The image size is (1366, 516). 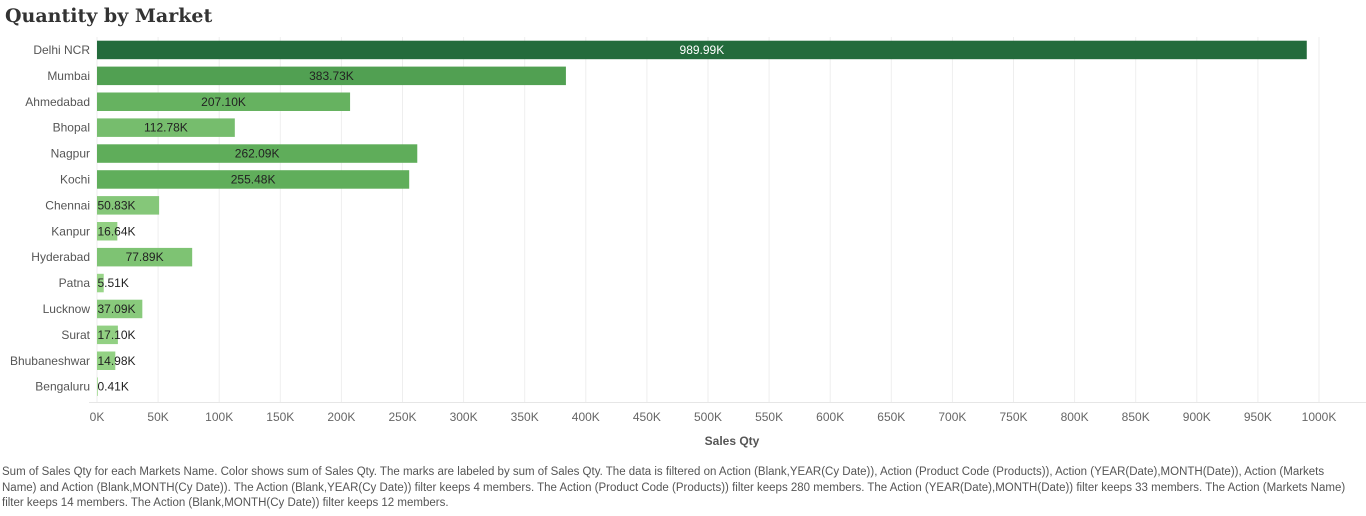 What do you see at coordinates (75, 335) in the screenshot?
I see `category-label: Surat` at bounding box center [75, 335].